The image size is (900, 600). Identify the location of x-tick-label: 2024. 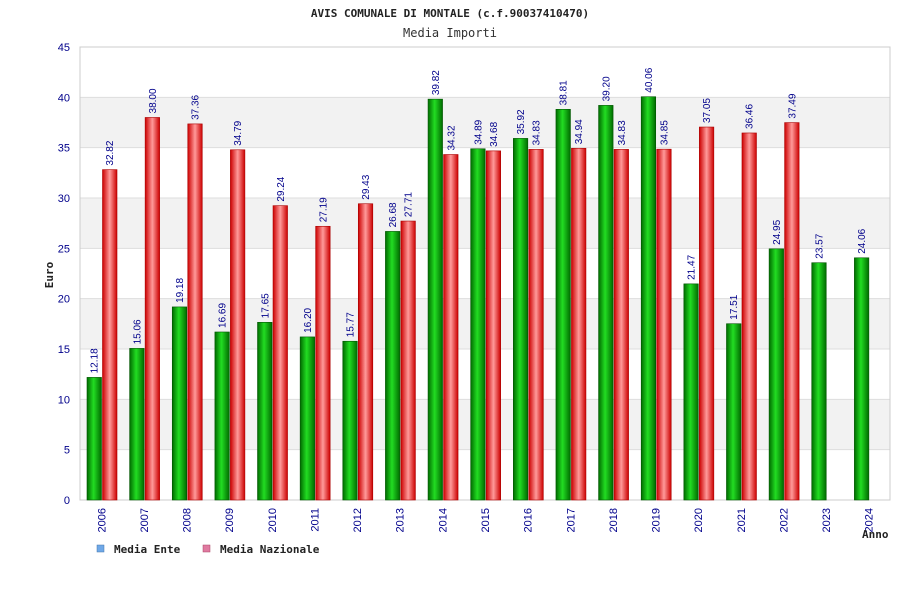
(870, 520).